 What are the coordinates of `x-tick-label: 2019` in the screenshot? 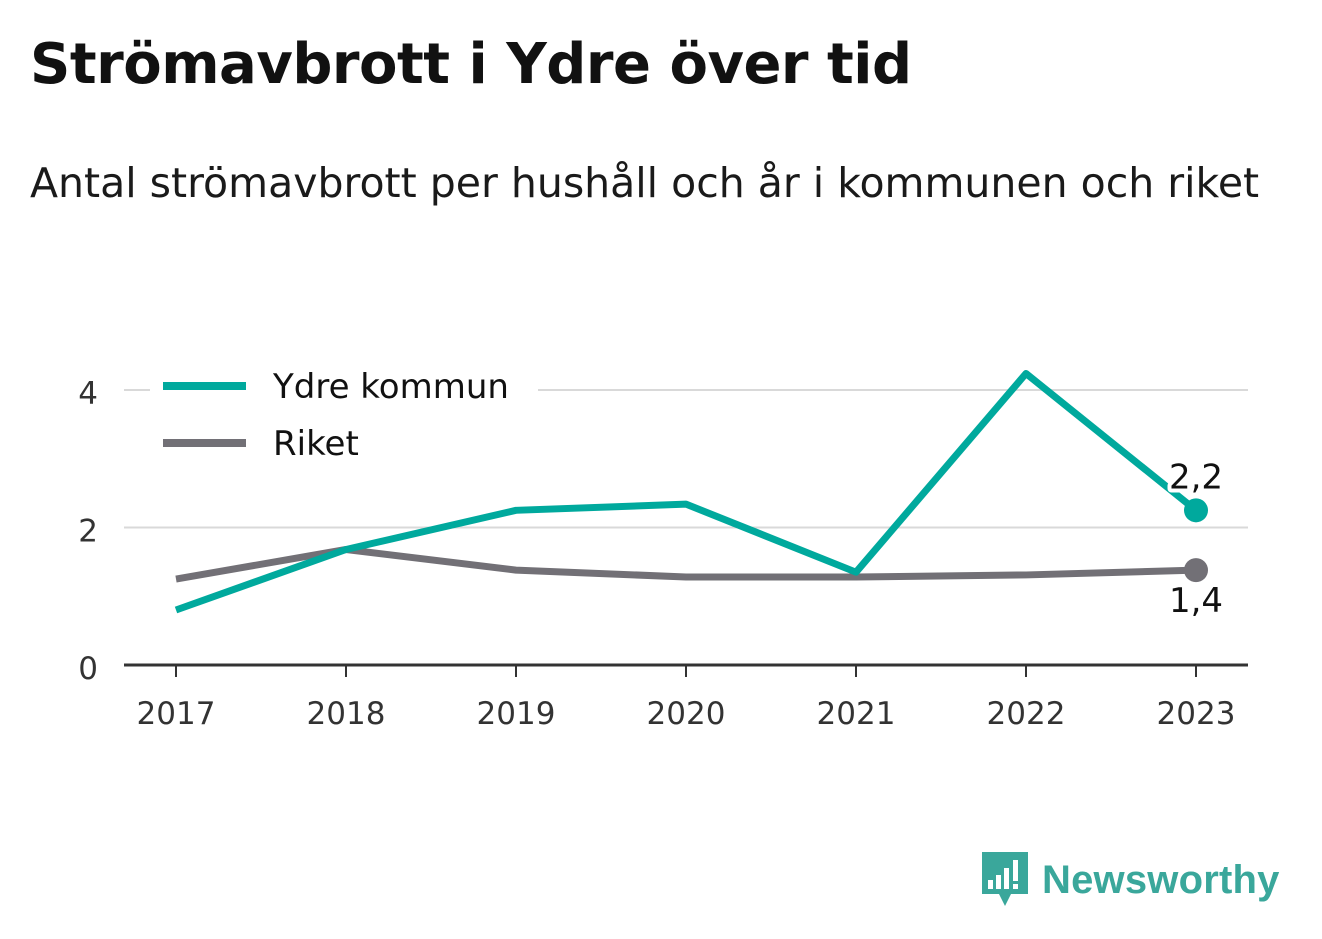 It's located at (516, 714).